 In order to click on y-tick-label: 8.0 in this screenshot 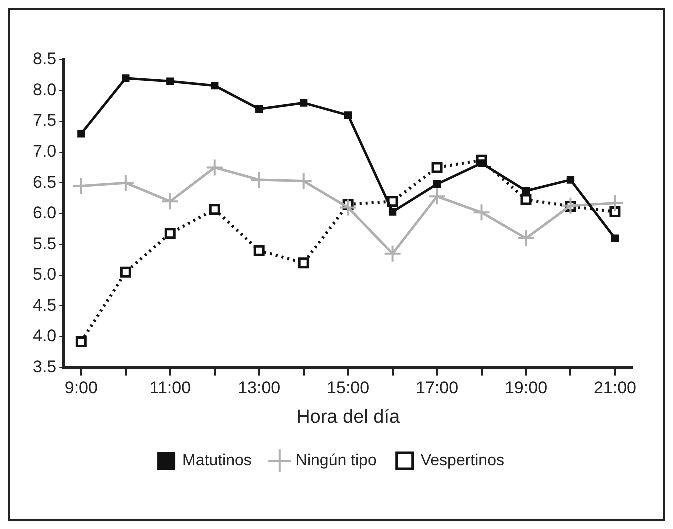, I will do `click(44, 90)`.